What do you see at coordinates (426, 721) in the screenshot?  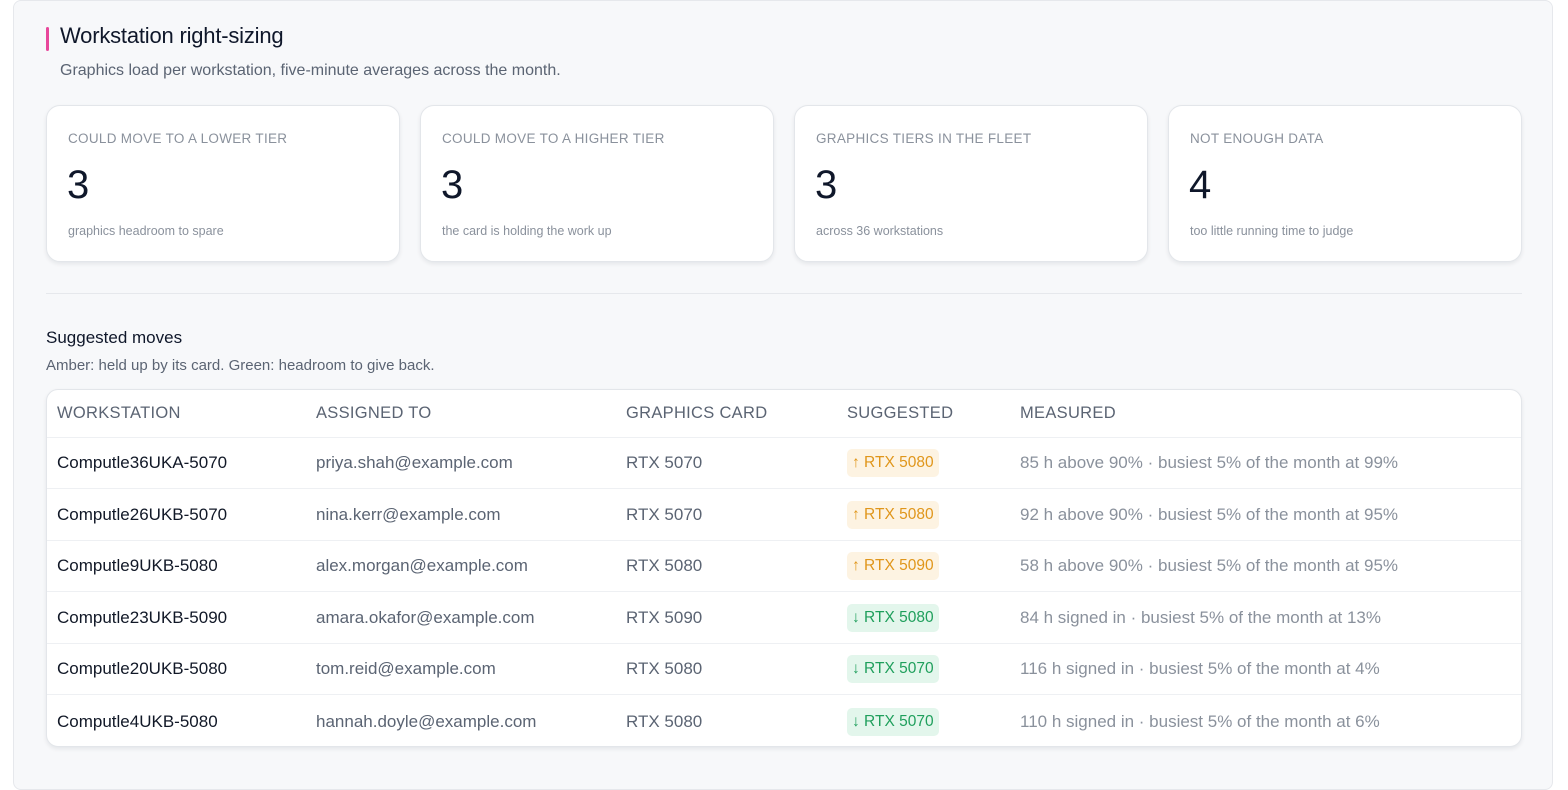 I see `assigned-user-email: hannah.doyle@example.com` at bounding box center [426, 721].